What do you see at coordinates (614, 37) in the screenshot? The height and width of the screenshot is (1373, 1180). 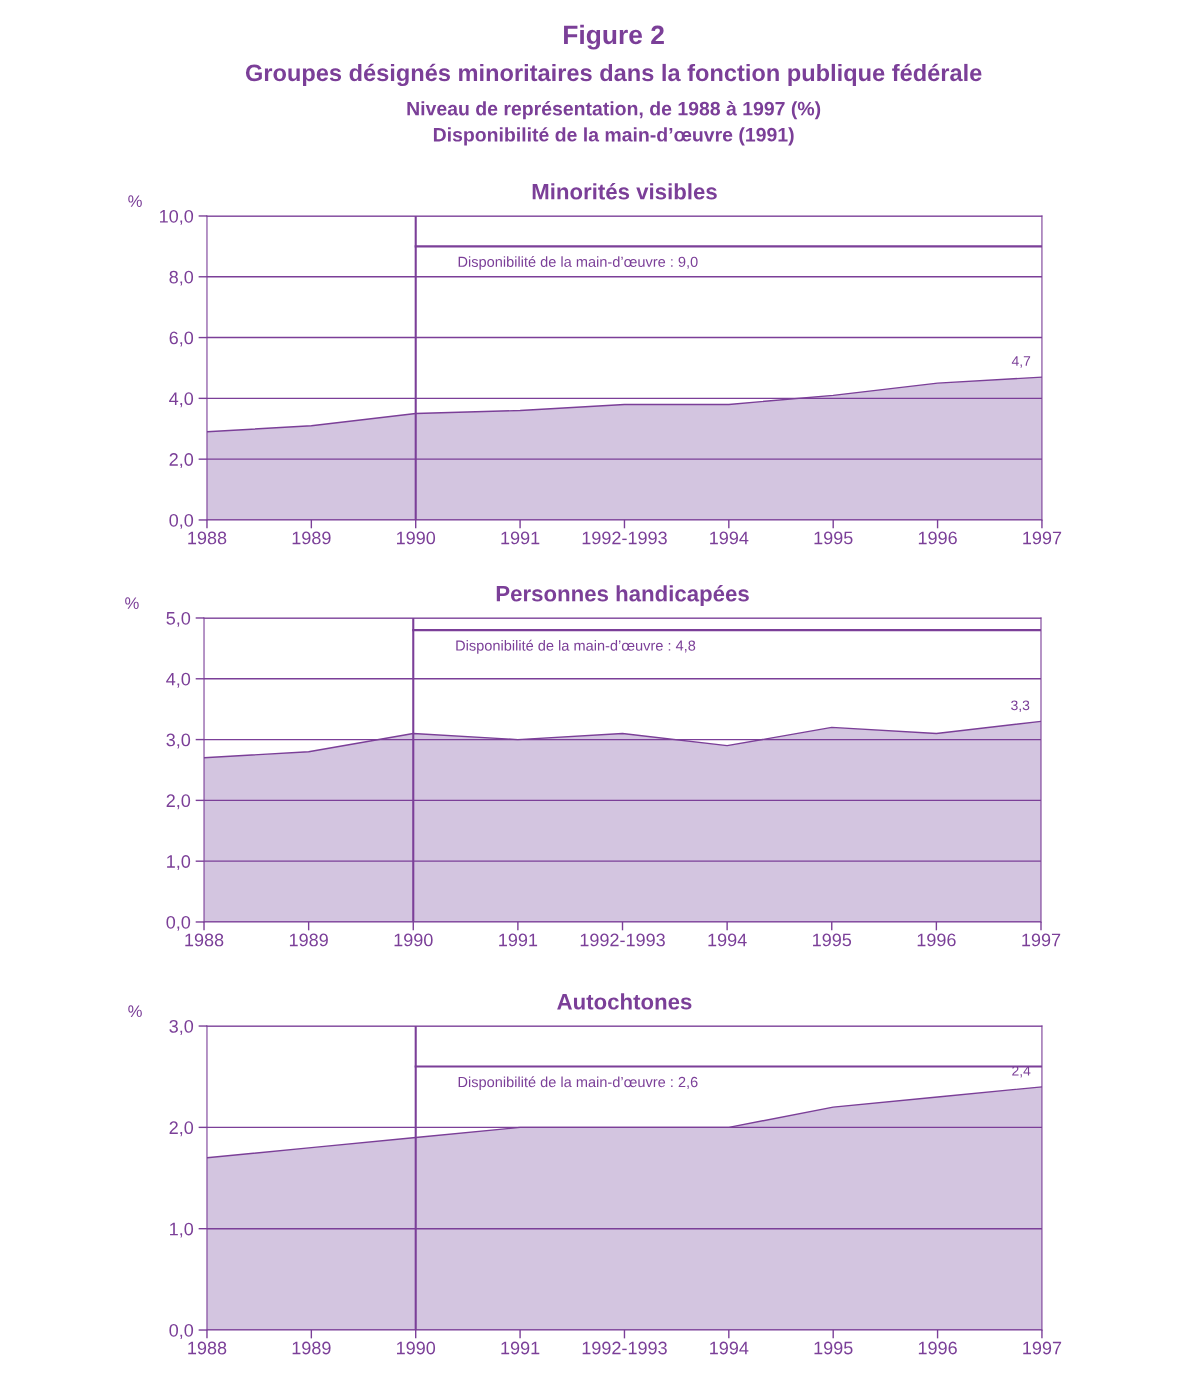 I see `text: Figure 2` at bounding box center [614, 37].